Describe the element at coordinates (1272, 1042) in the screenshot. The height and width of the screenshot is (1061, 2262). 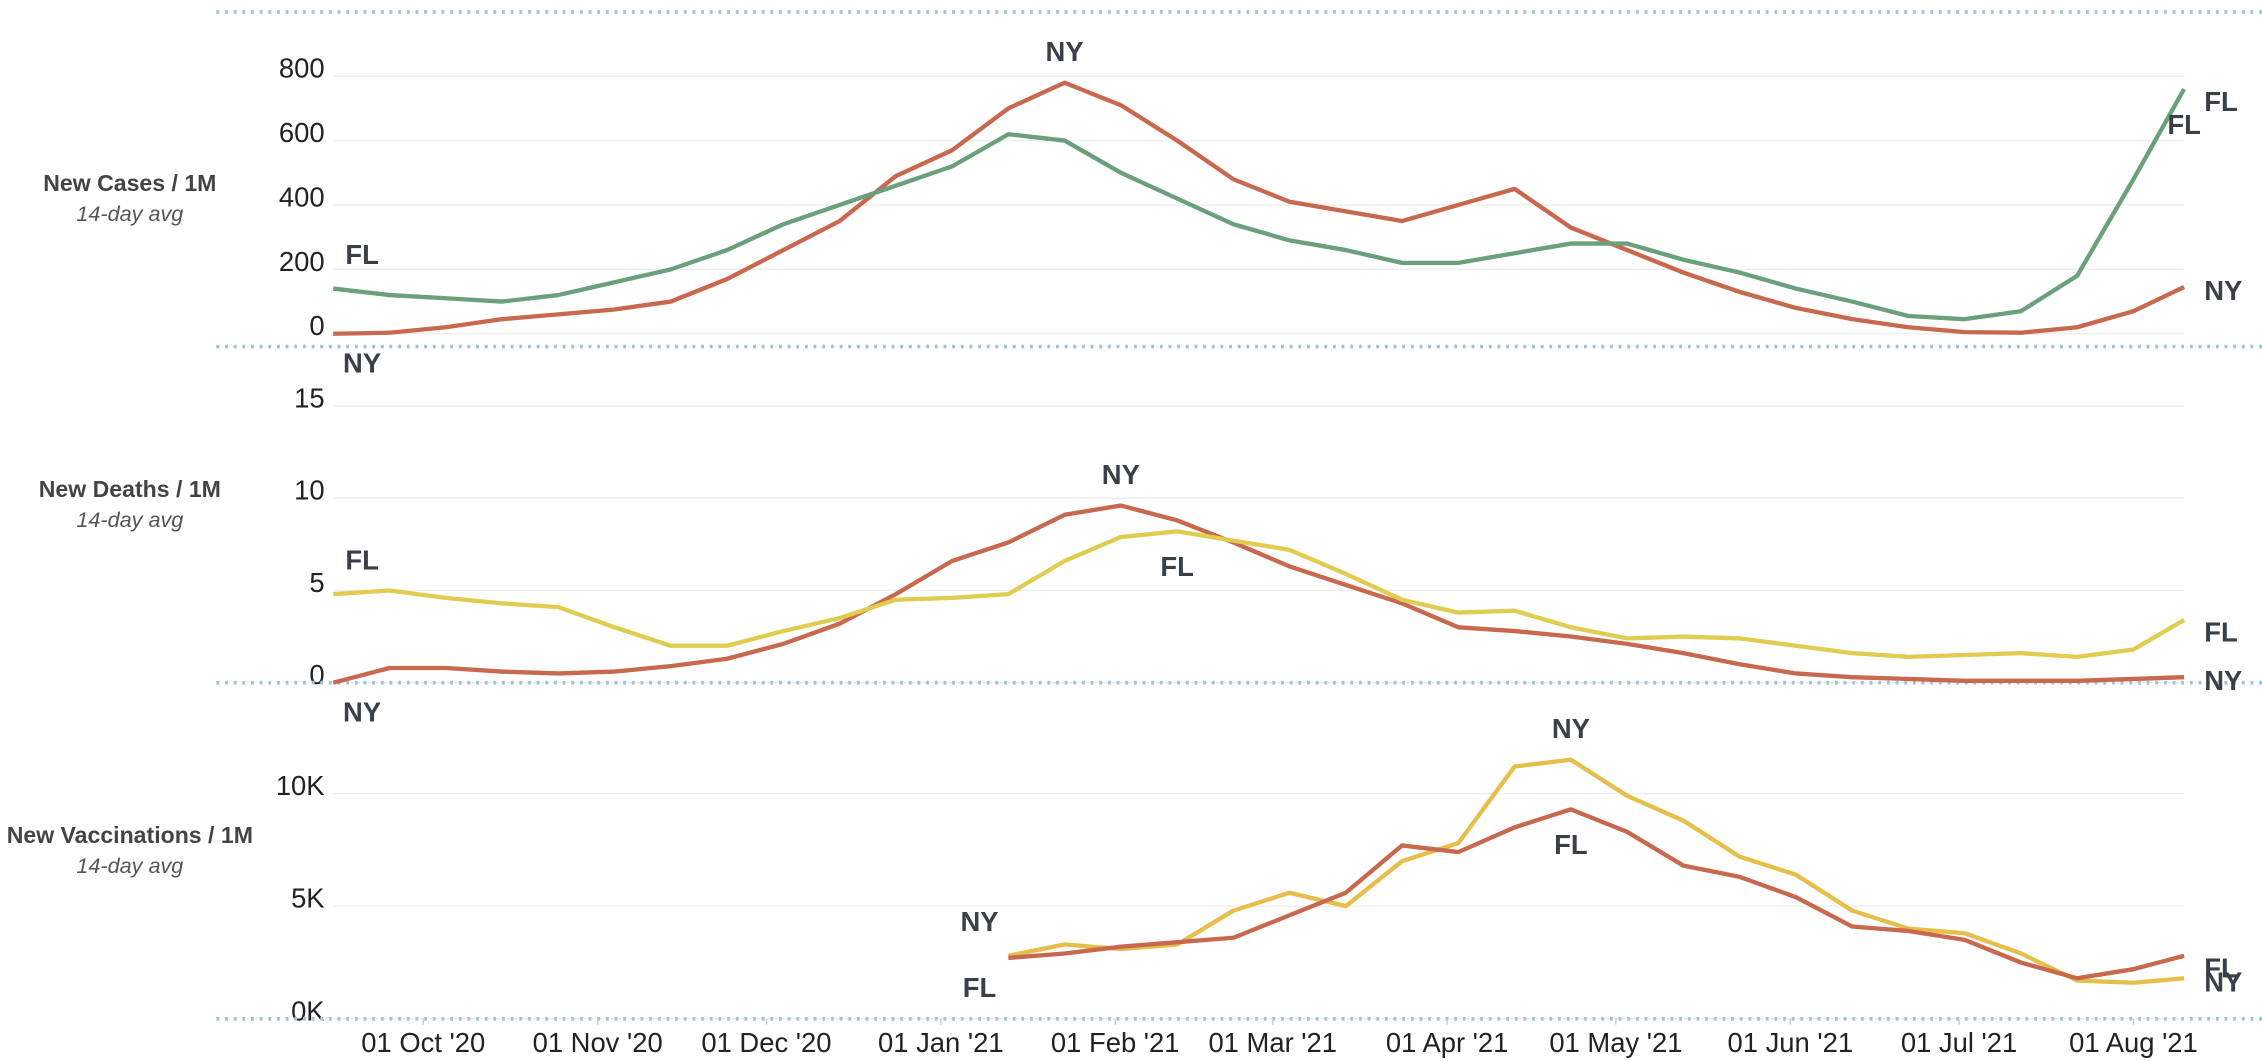
I see `x-tick-label: 01 Mar '21` at that location.